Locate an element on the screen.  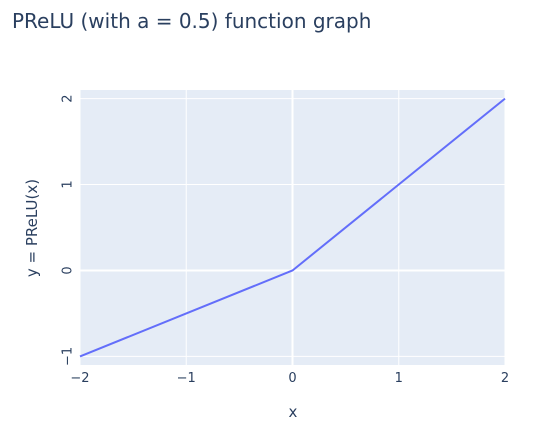
x-tick-label: −1 is located at coordinates (186, 378).